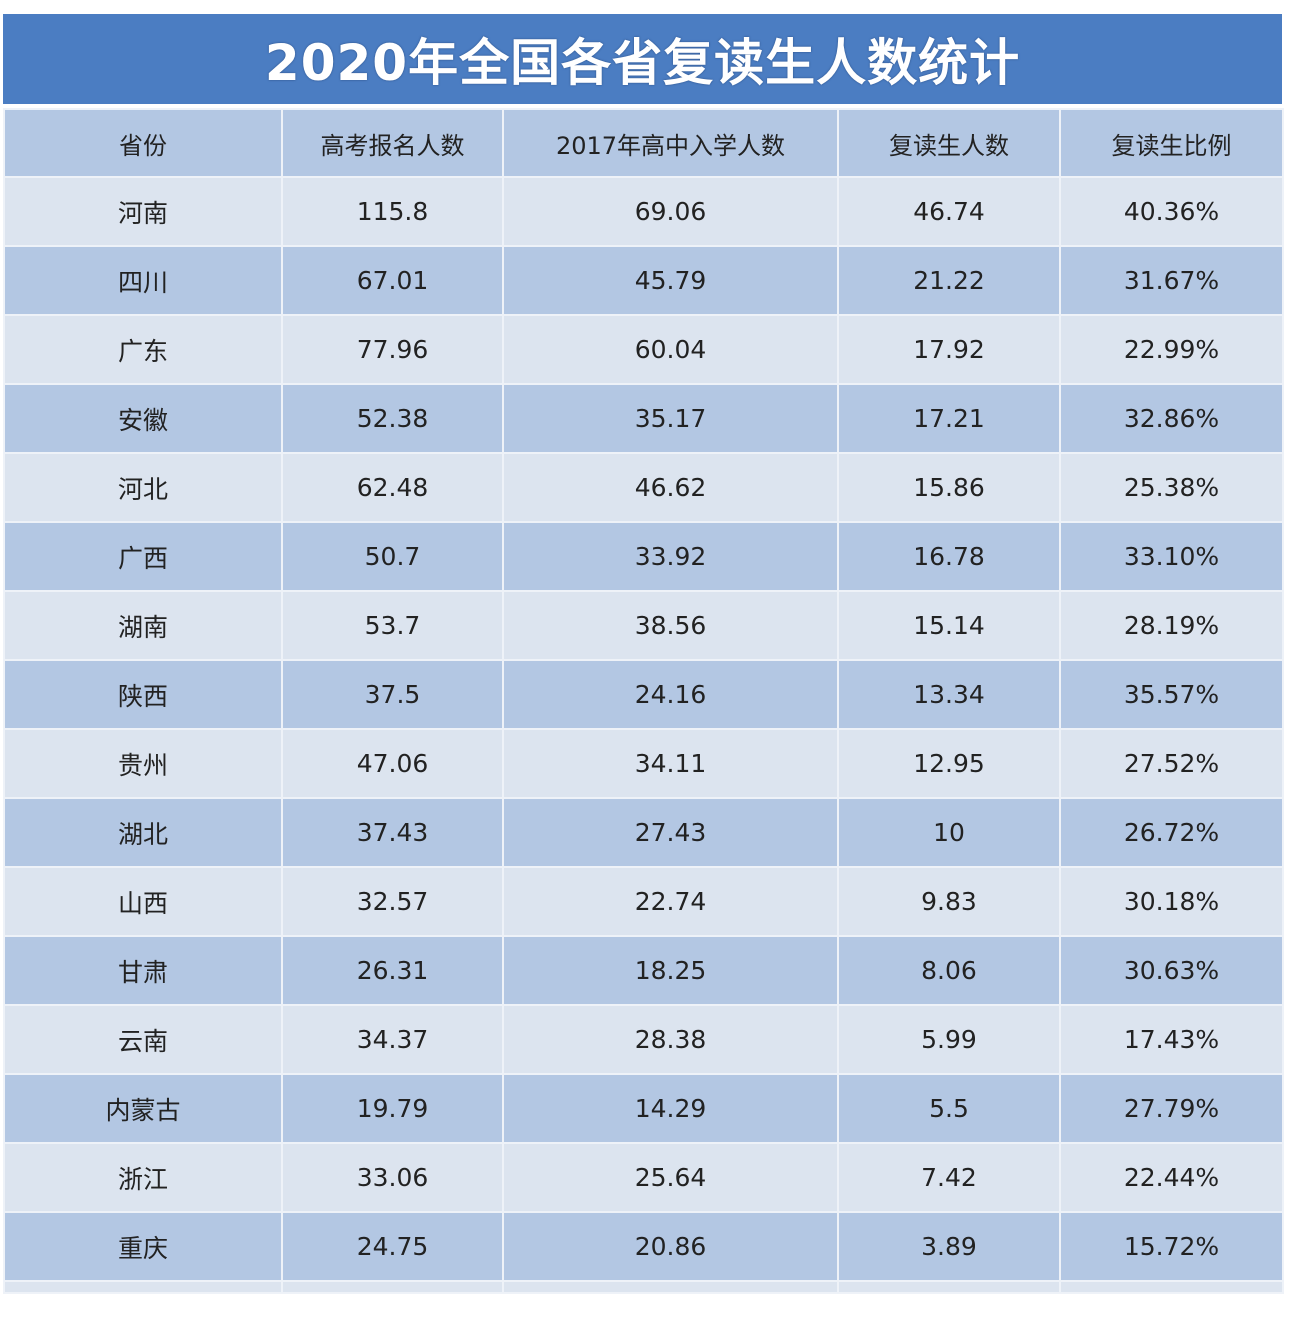 This screenshot has width=1290, height=1320. What do you see at coordinates (143, 901) in the screenshot?
I see `province-cell: 山西` at bounding box center [143, 901].